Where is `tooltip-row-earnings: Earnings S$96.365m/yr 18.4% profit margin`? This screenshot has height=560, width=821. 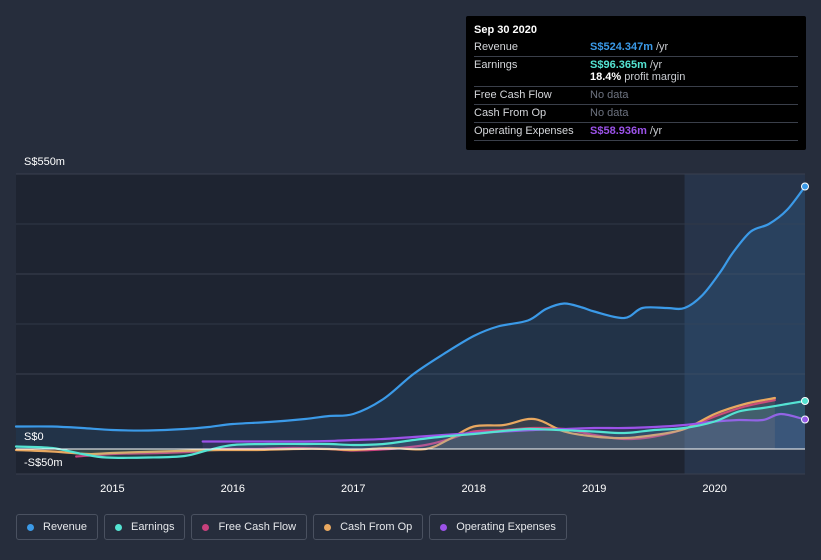
tooltip-row-earnings: Earnings S$96.365m/yr 18.4% profit margin is located at coordinates (636, 71).